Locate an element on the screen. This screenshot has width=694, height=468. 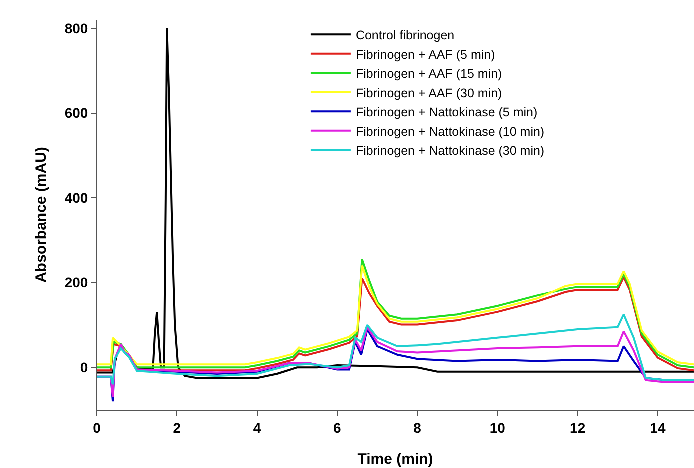
legend-label: Fibrinogen + AAF (30 min) is located at coordinates (429, 93).